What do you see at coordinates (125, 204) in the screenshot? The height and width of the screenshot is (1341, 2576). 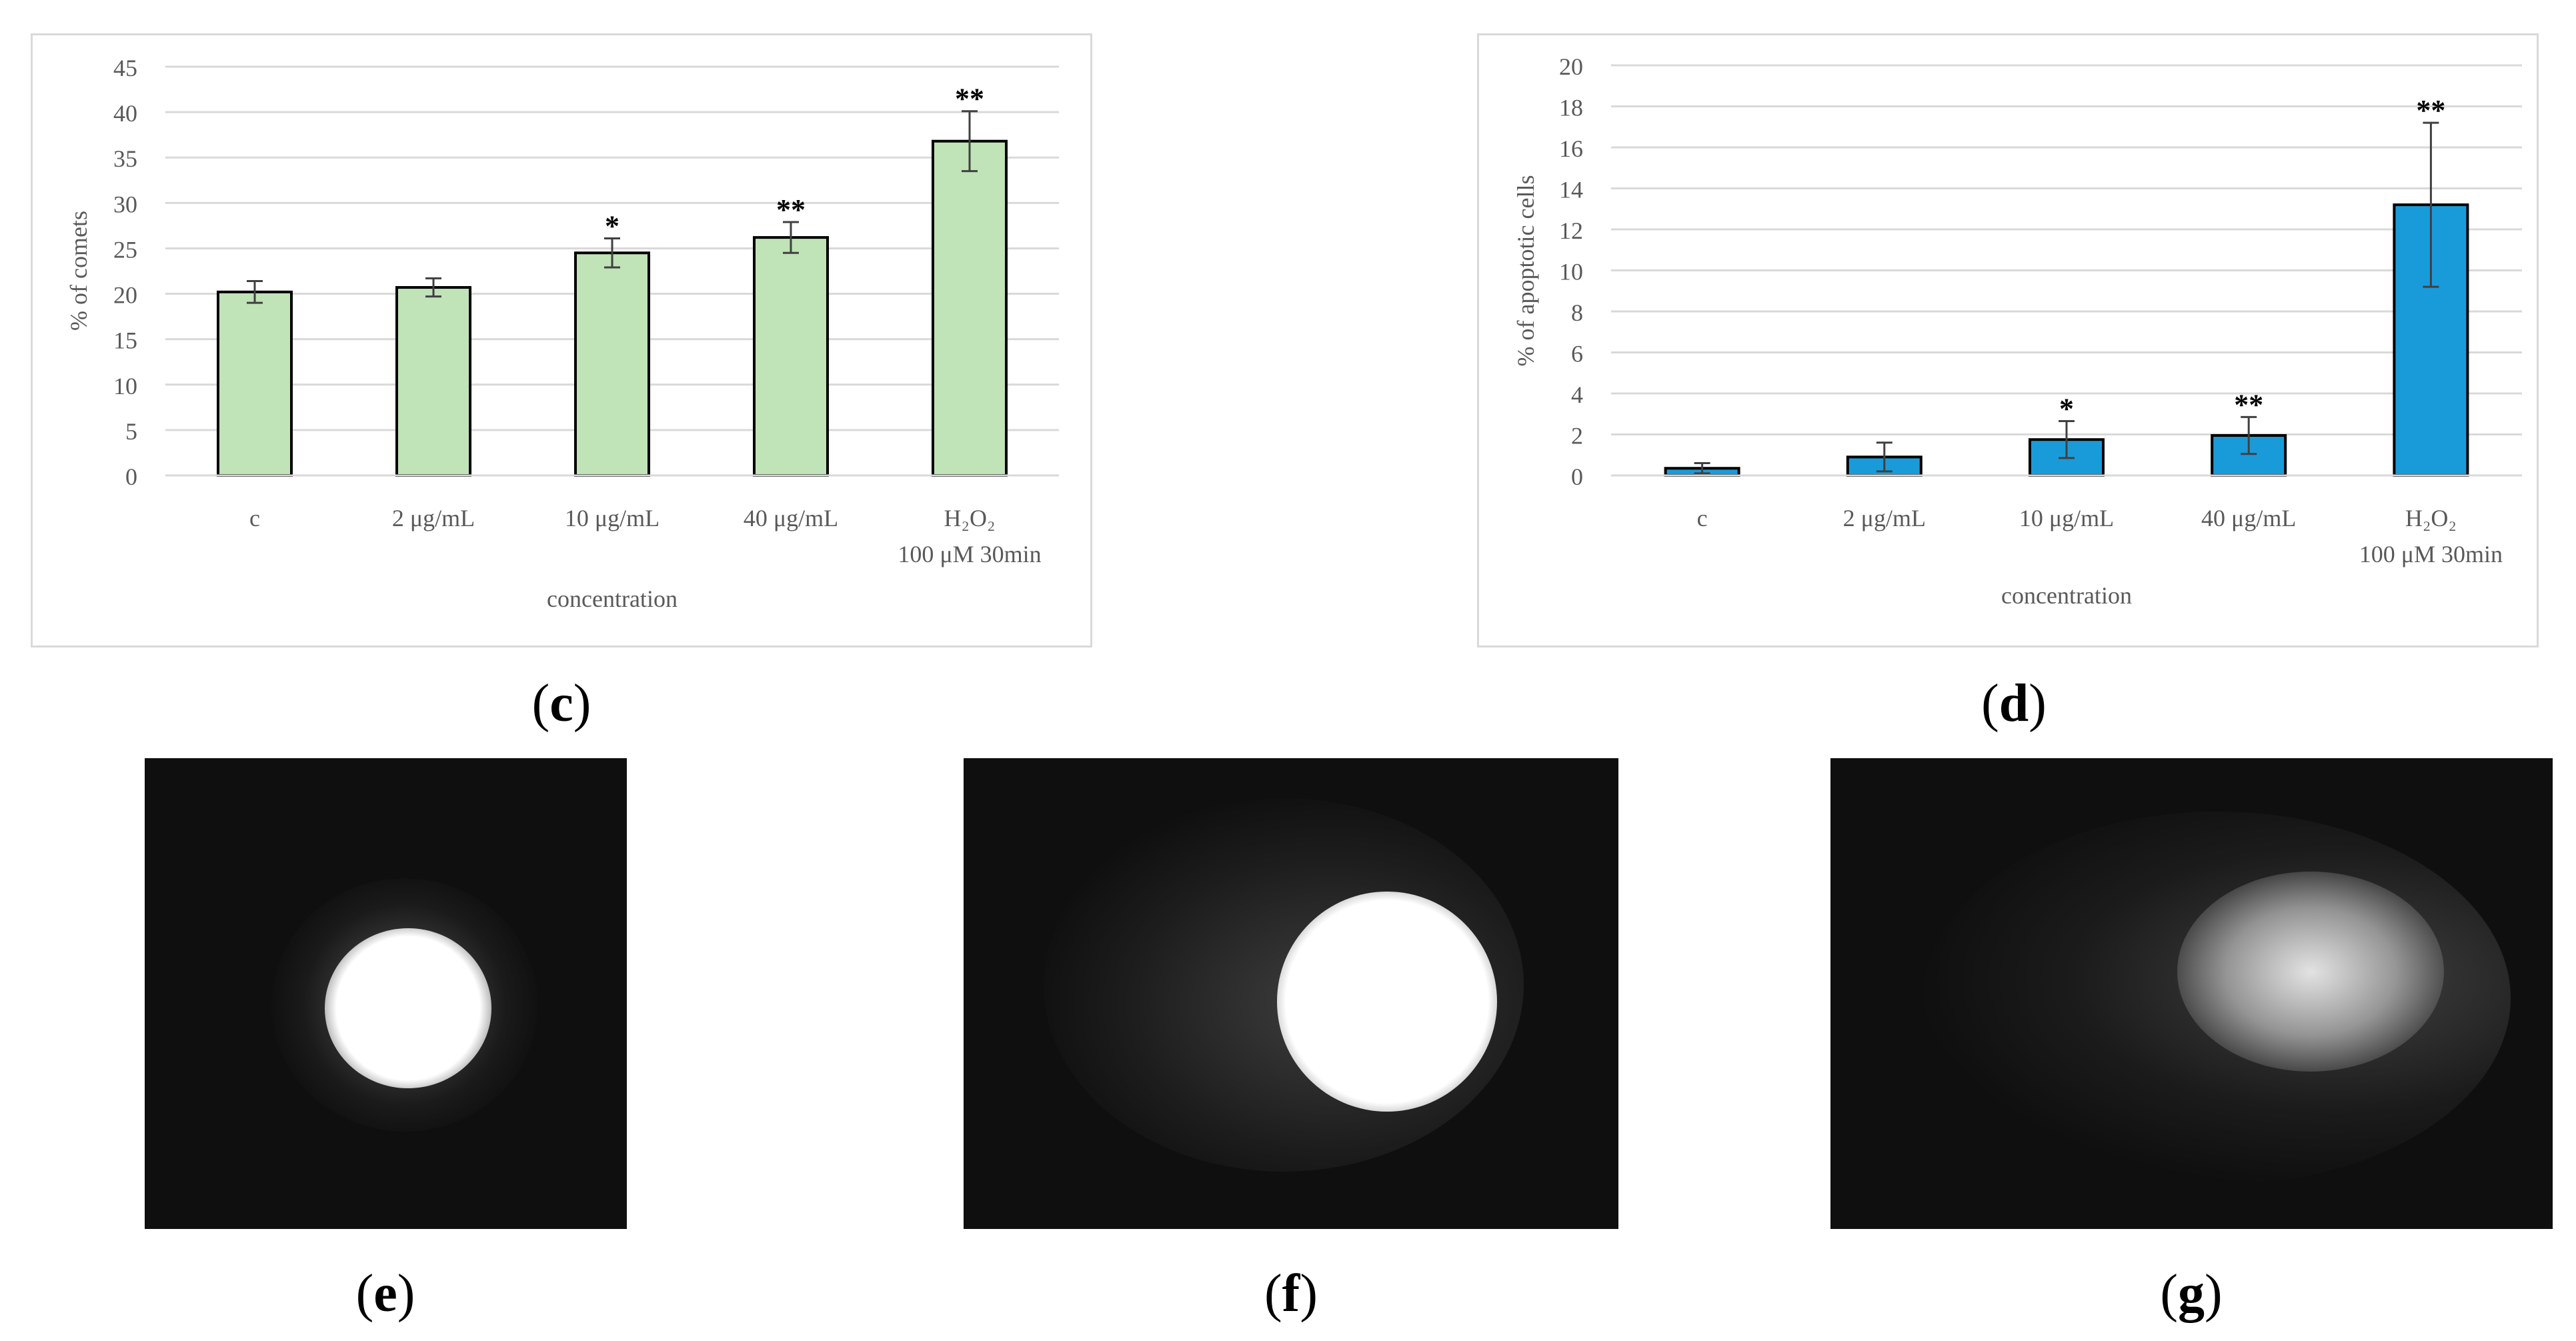 I see `y-tick-label: 30` at bounding box center [125, 204].